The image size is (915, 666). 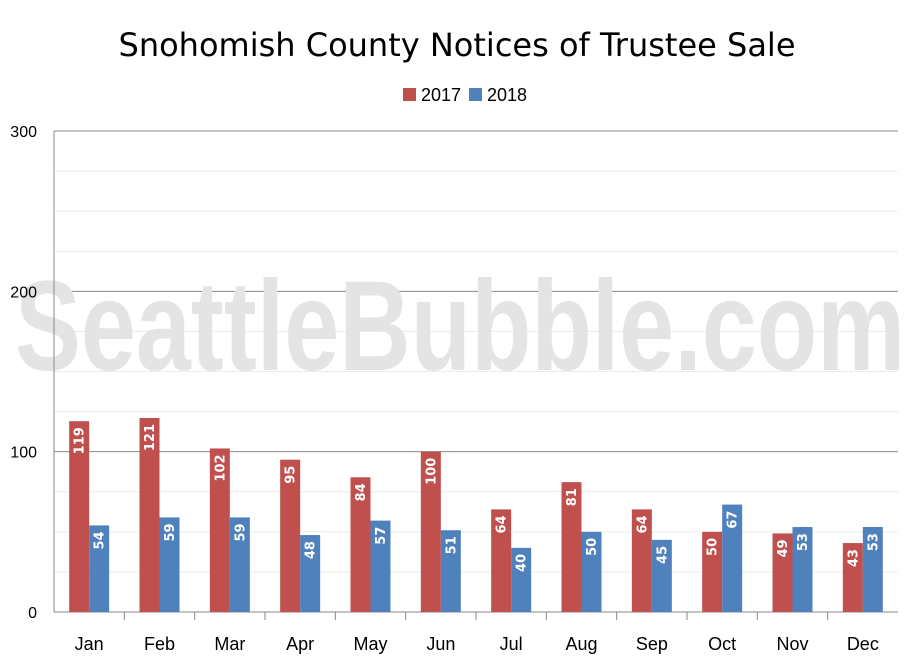 I want to click on x-tick-label: Mar, so click(x=229, y=644).